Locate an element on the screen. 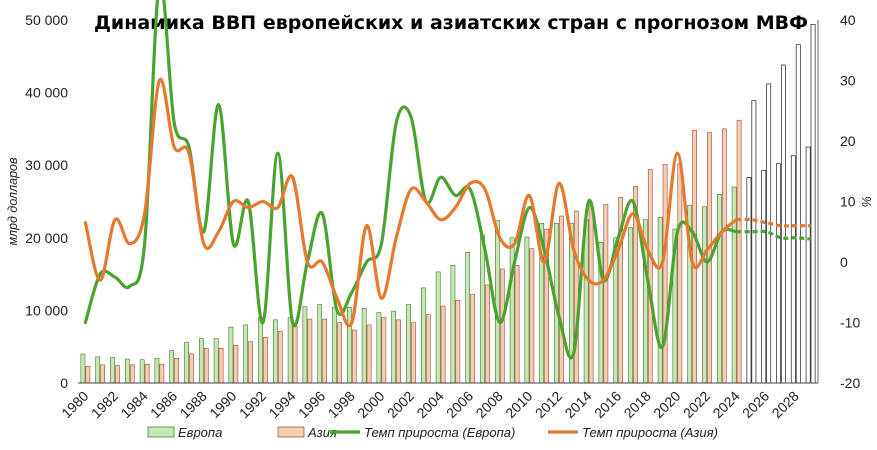 The width and height of the screenshot is (877, 450). legend-label: Темп прироста (Азия) is located at coordinates (650, 432).